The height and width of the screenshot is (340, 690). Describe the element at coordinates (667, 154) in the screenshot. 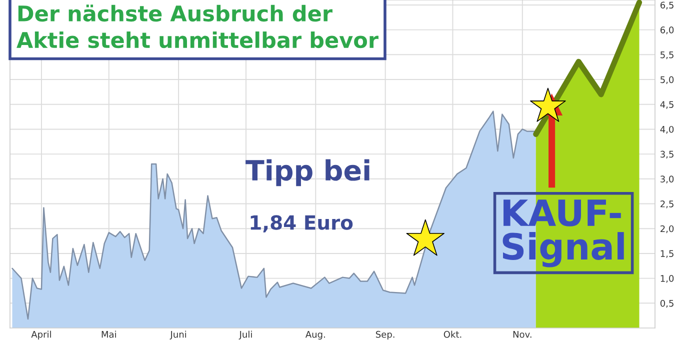

I see `y-tick-label: 3,5` at that location.